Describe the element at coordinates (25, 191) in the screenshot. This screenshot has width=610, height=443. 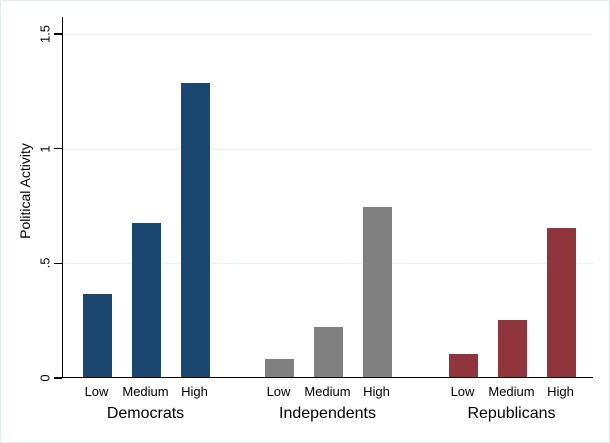
I see `y-axis-title: Political Activity` at that location.